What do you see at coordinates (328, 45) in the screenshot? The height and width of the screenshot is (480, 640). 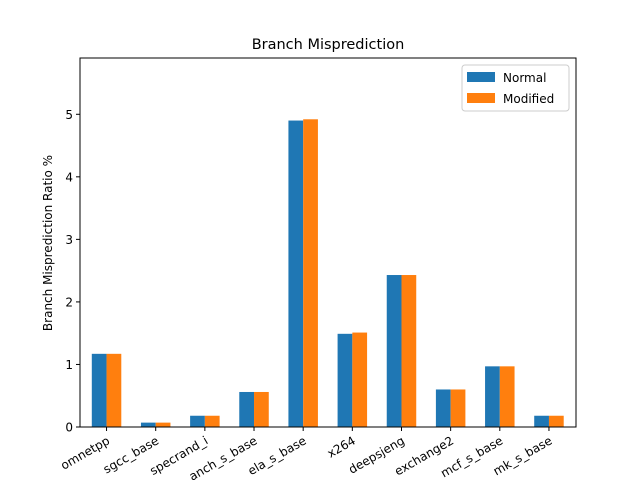 I see `chart-title: Branch Misprediction` at bounding box center [328, 45].